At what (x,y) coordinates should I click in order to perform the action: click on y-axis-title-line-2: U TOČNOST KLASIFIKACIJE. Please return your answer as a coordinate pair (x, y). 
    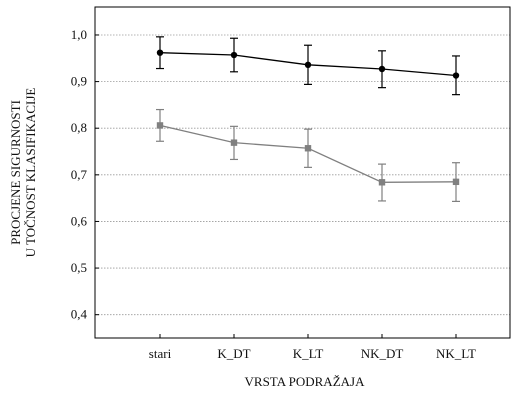
    Looking at the image, I should click on (30, 173).